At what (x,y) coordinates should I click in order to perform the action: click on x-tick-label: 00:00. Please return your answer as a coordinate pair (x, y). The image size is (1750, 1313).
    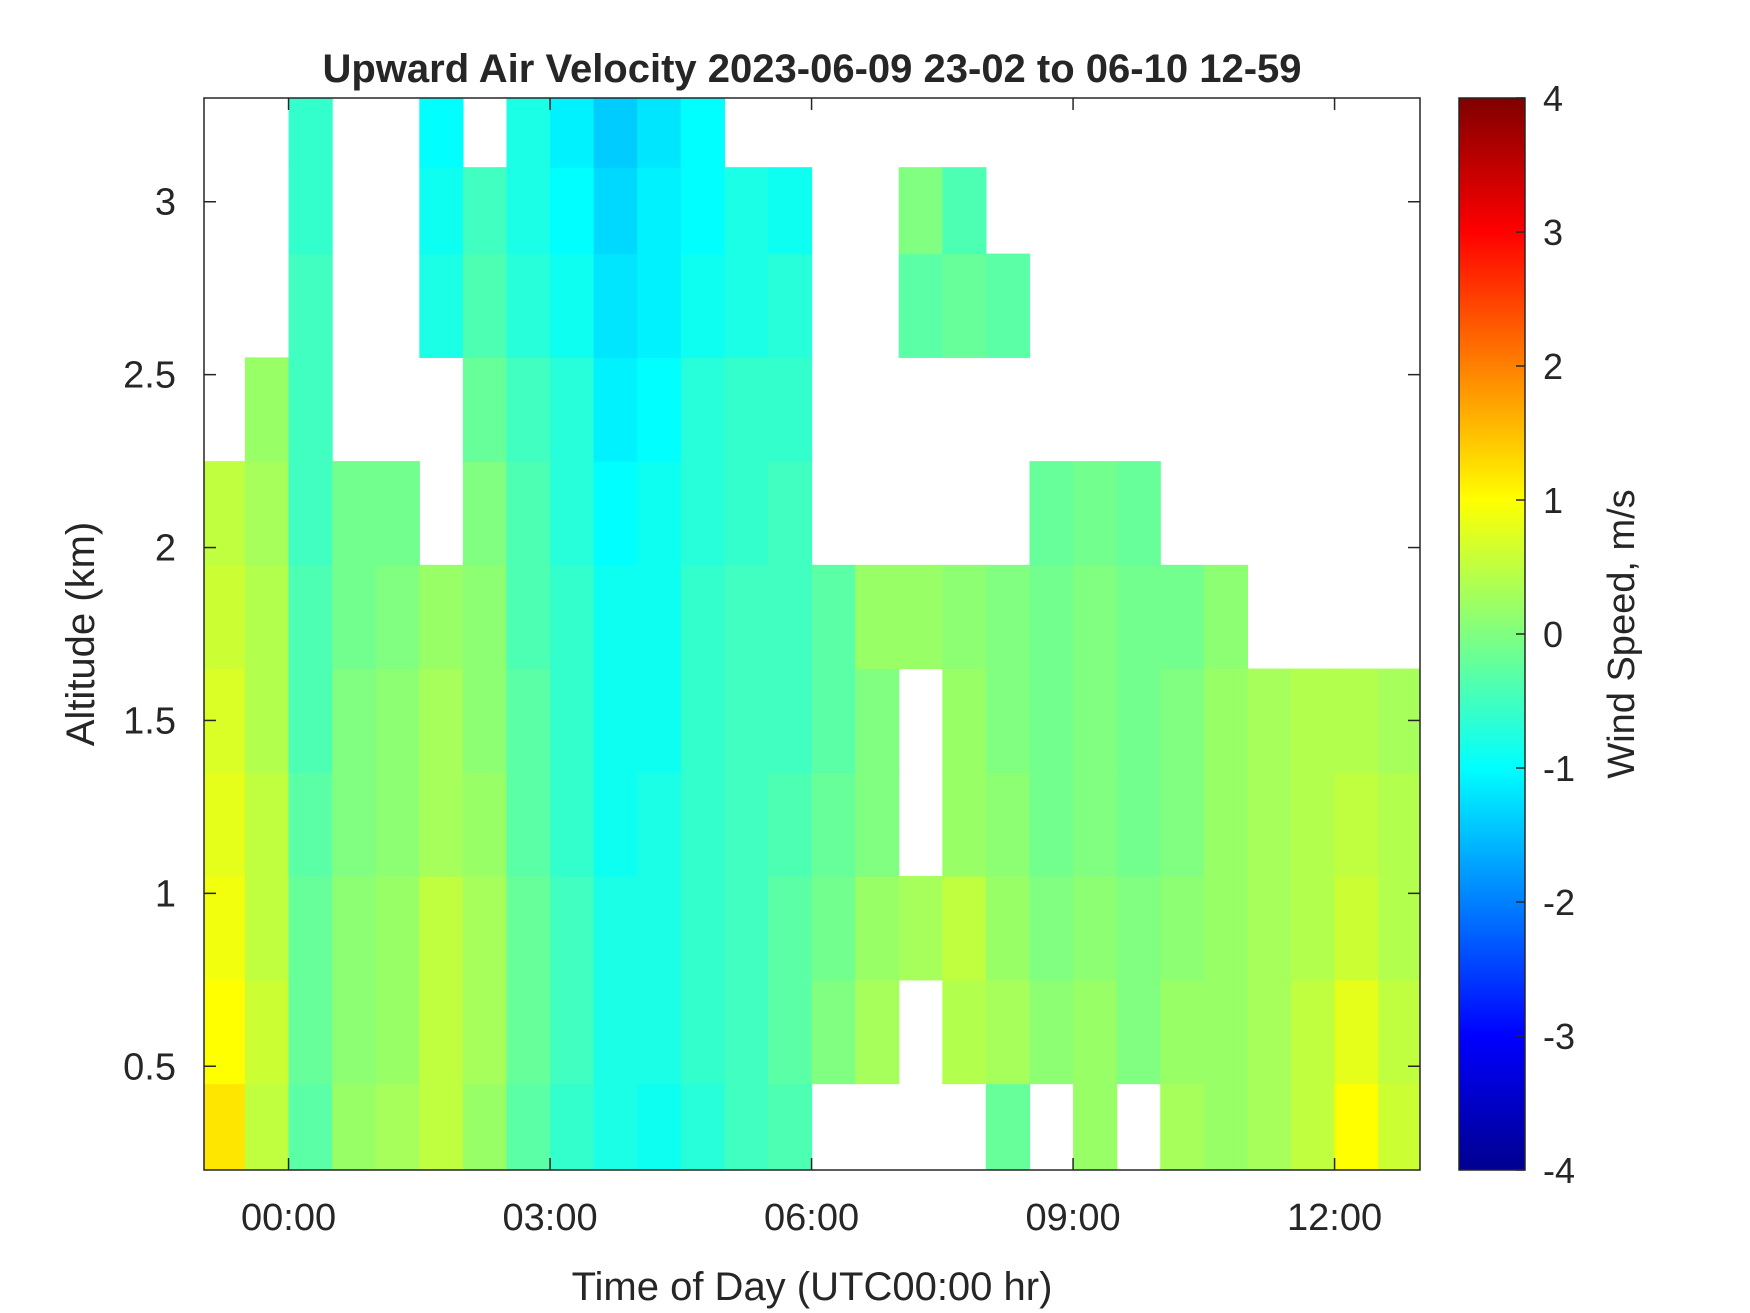
    Looking at the image, I should click on (288, 1218).